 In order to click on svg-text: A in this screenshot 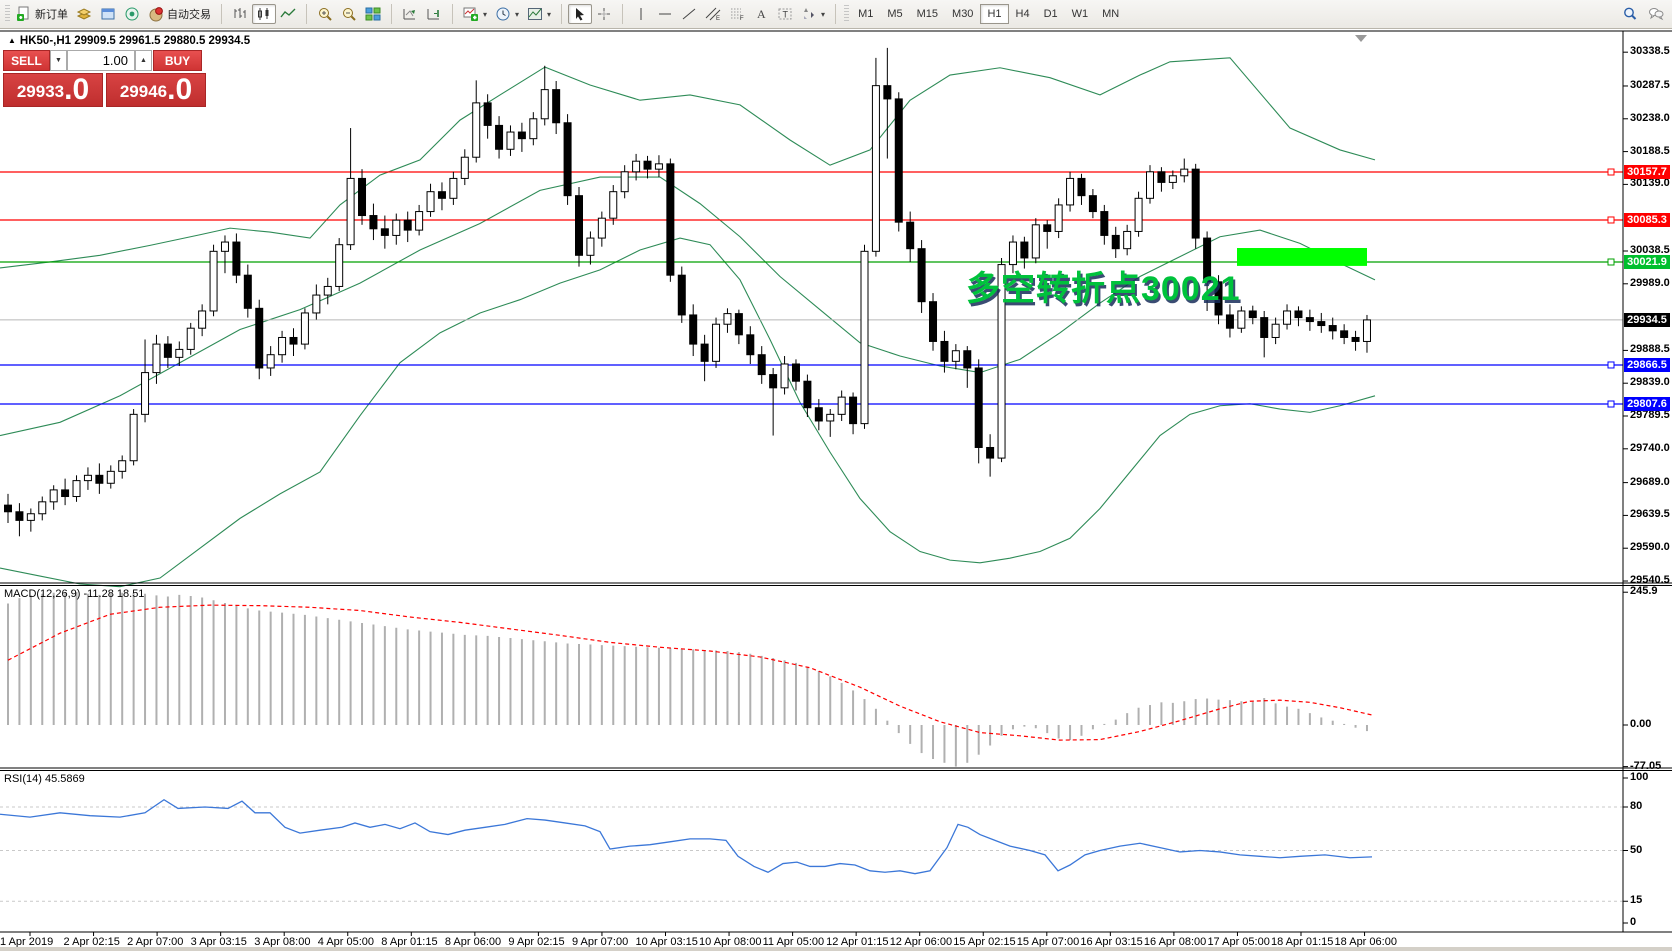, I will do `click(761, 14)`.